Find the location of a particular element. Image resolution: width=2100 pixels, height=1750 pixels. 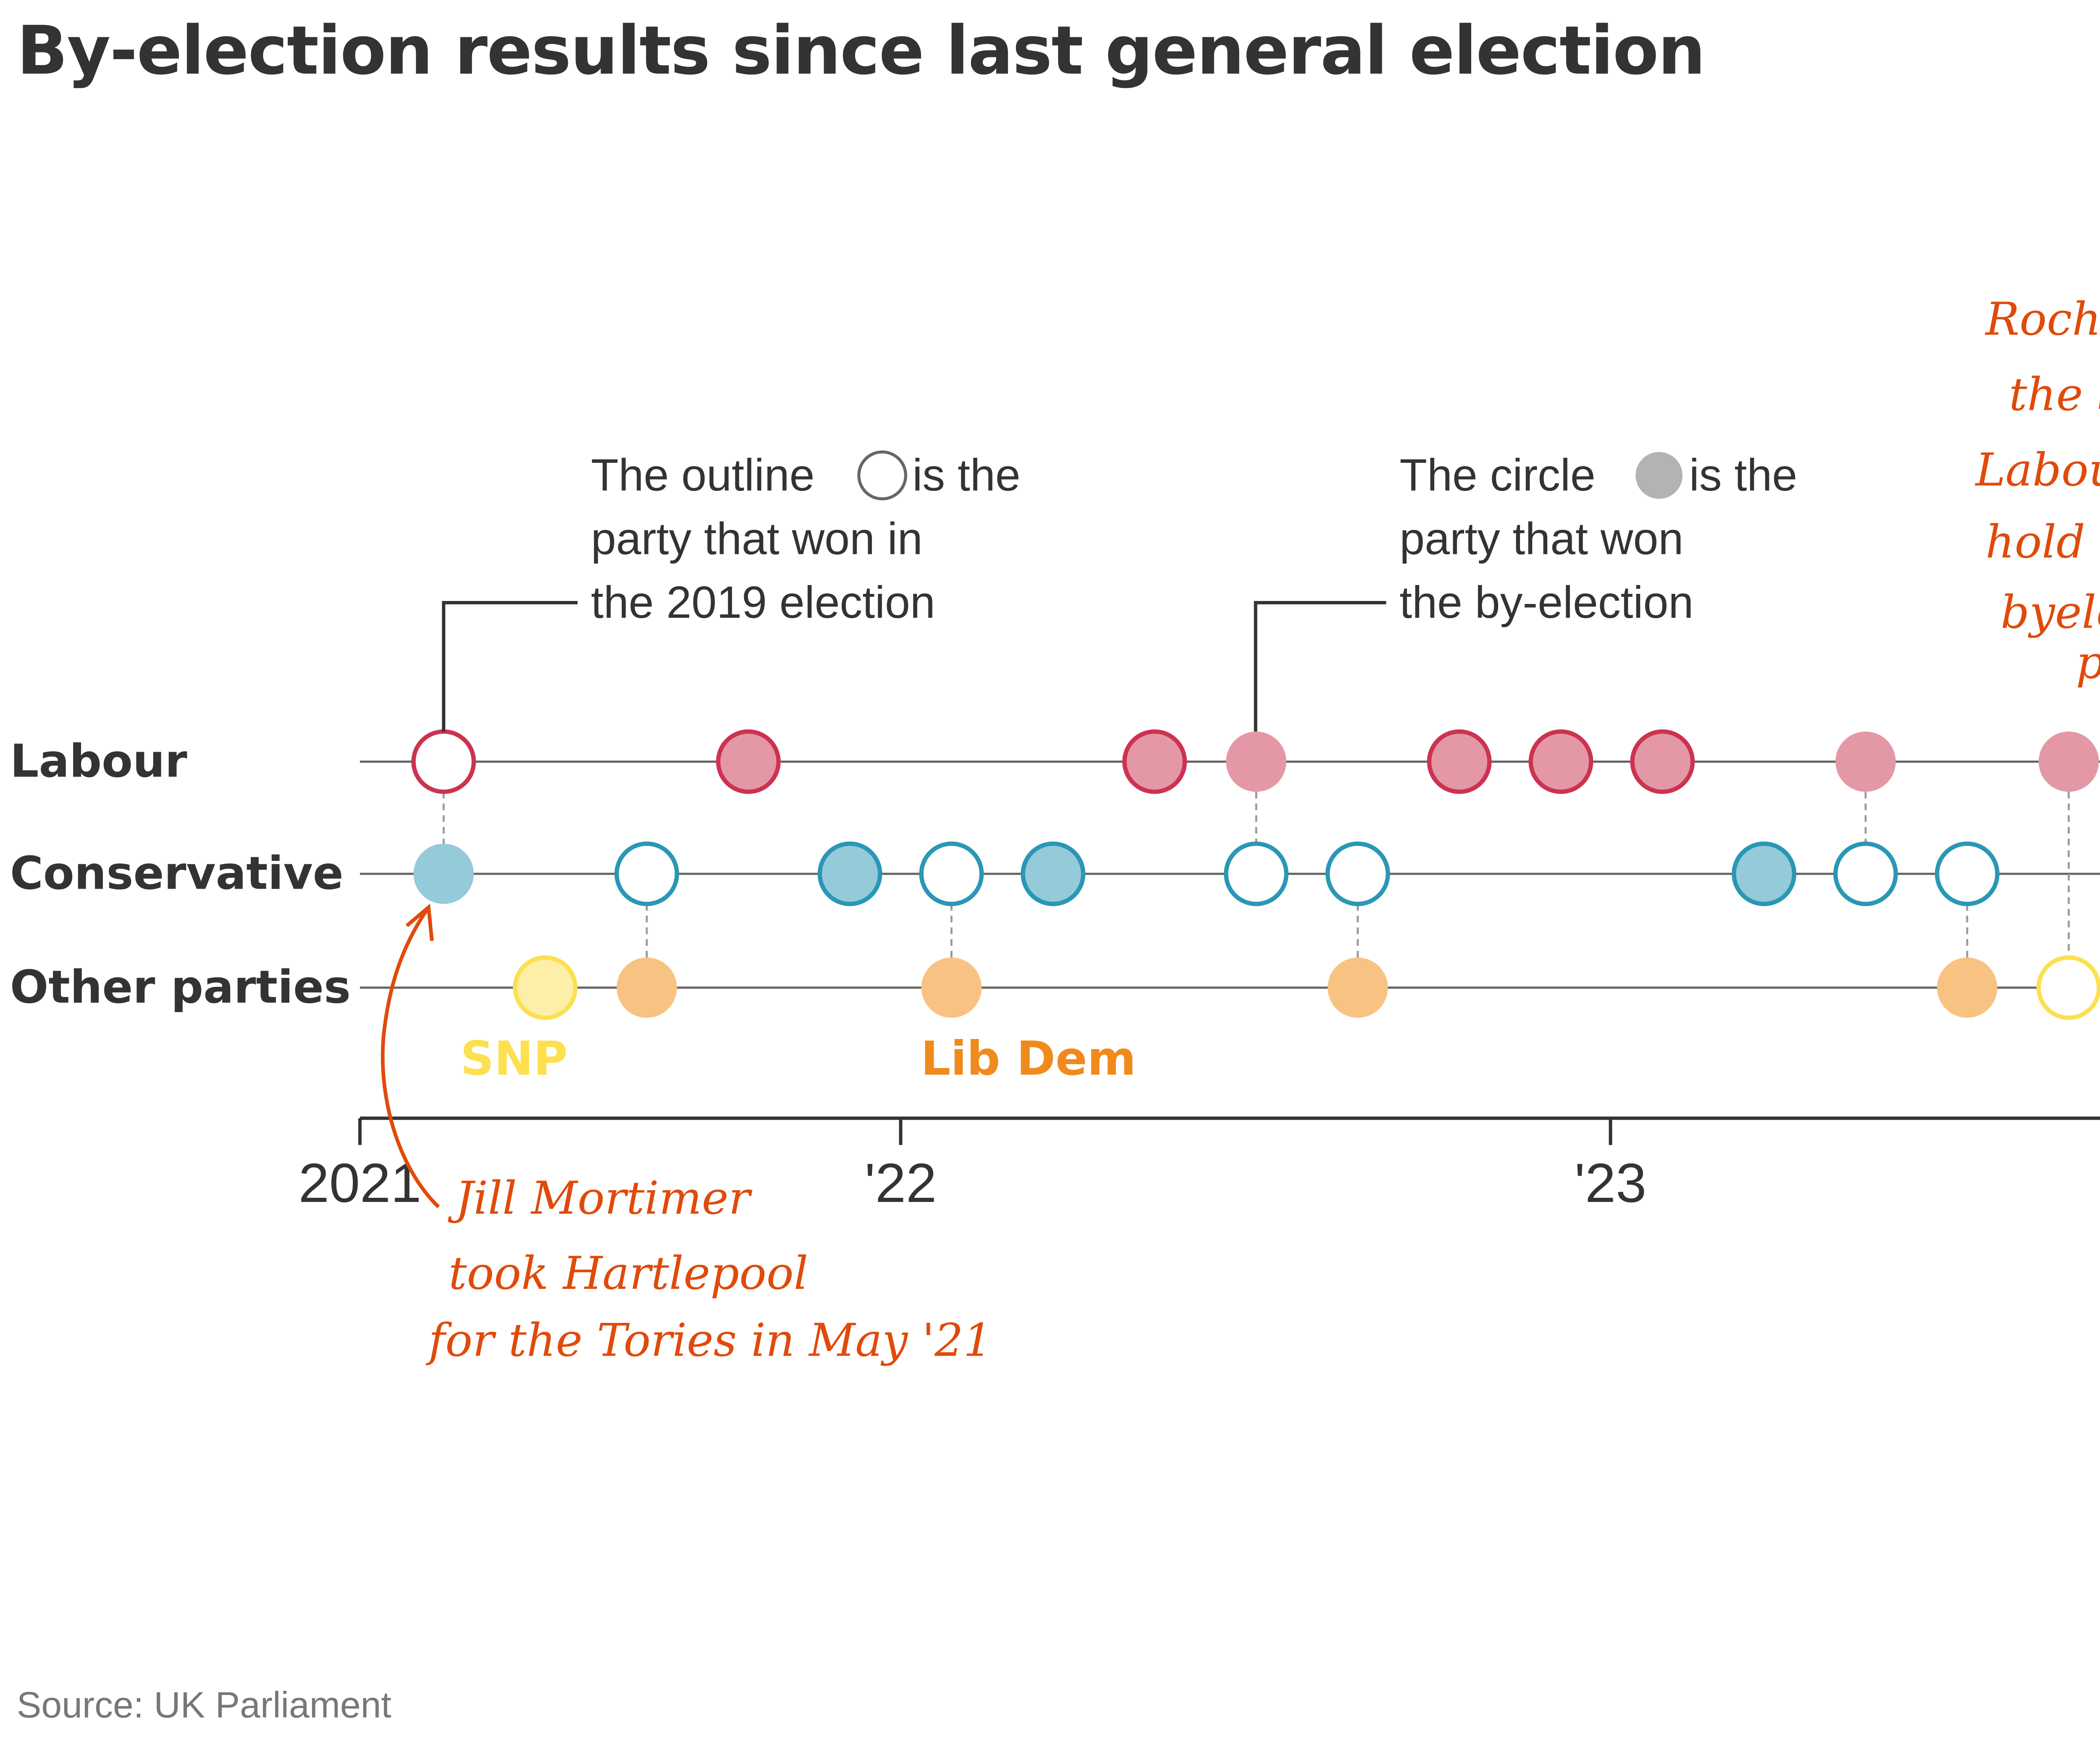

rochdale-note-line2: the Second time is located at coordinates (2054, 395).